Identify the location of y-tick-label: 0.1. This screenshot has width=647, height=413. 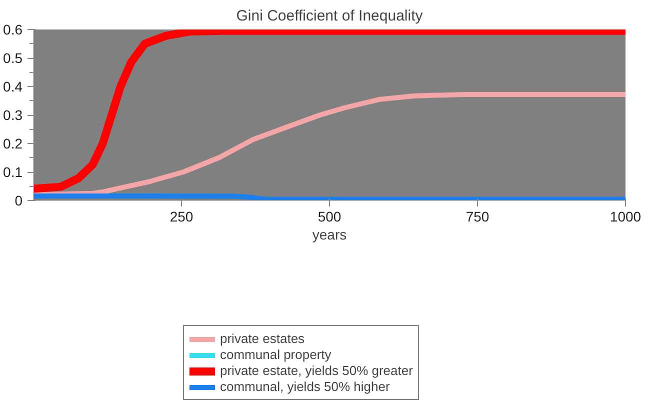
(13, 172).